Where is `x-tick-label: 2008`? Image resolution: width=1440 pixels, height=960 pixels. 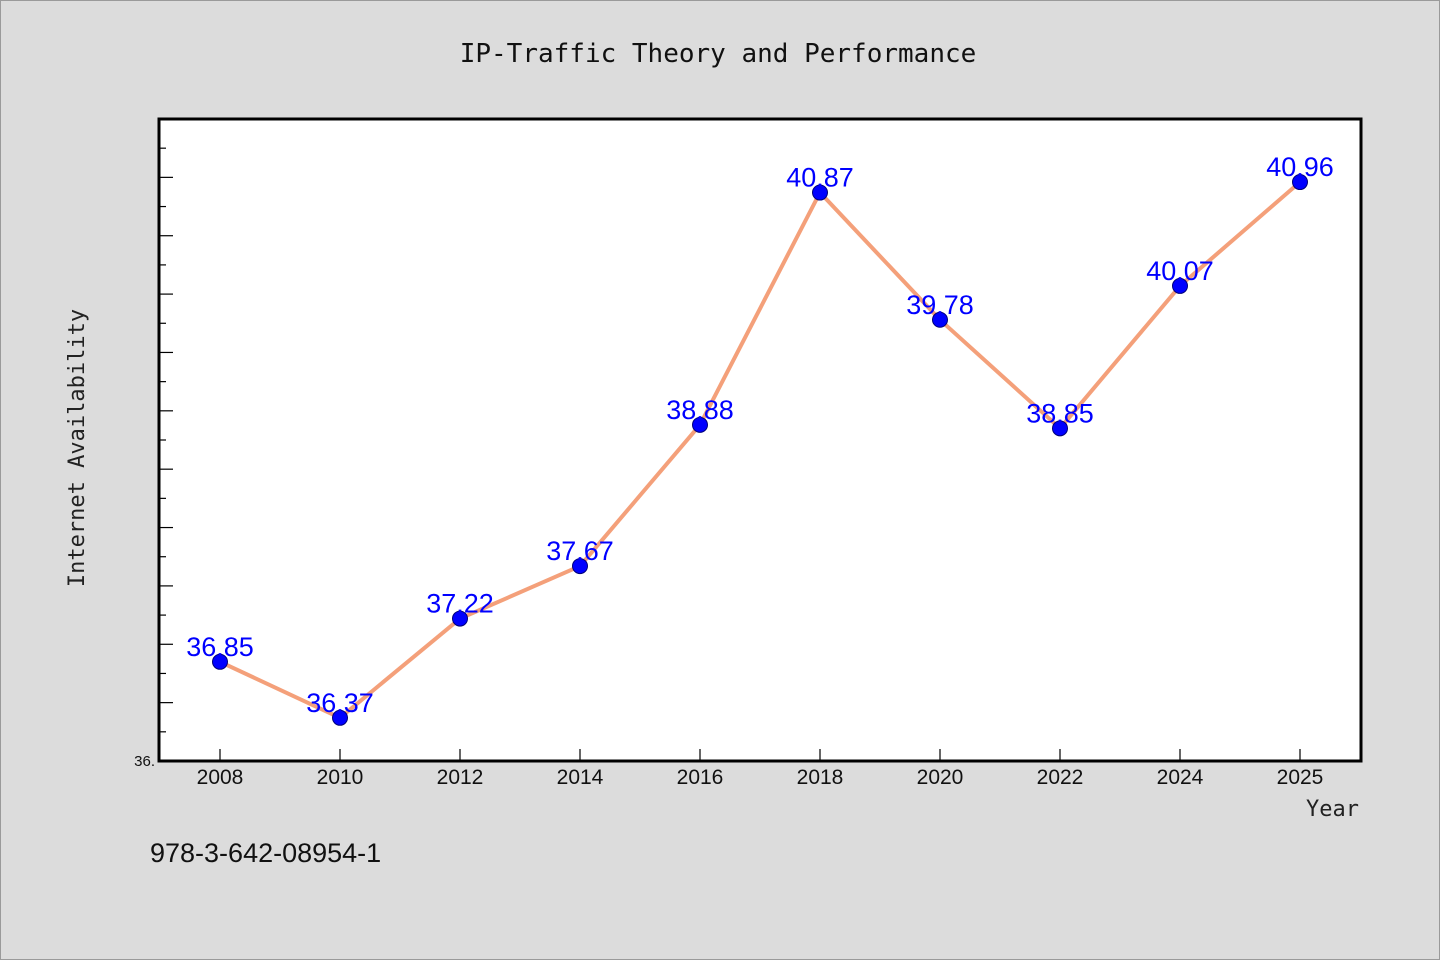 x-tick-label: 2008 is located at coordinates (220, 777).